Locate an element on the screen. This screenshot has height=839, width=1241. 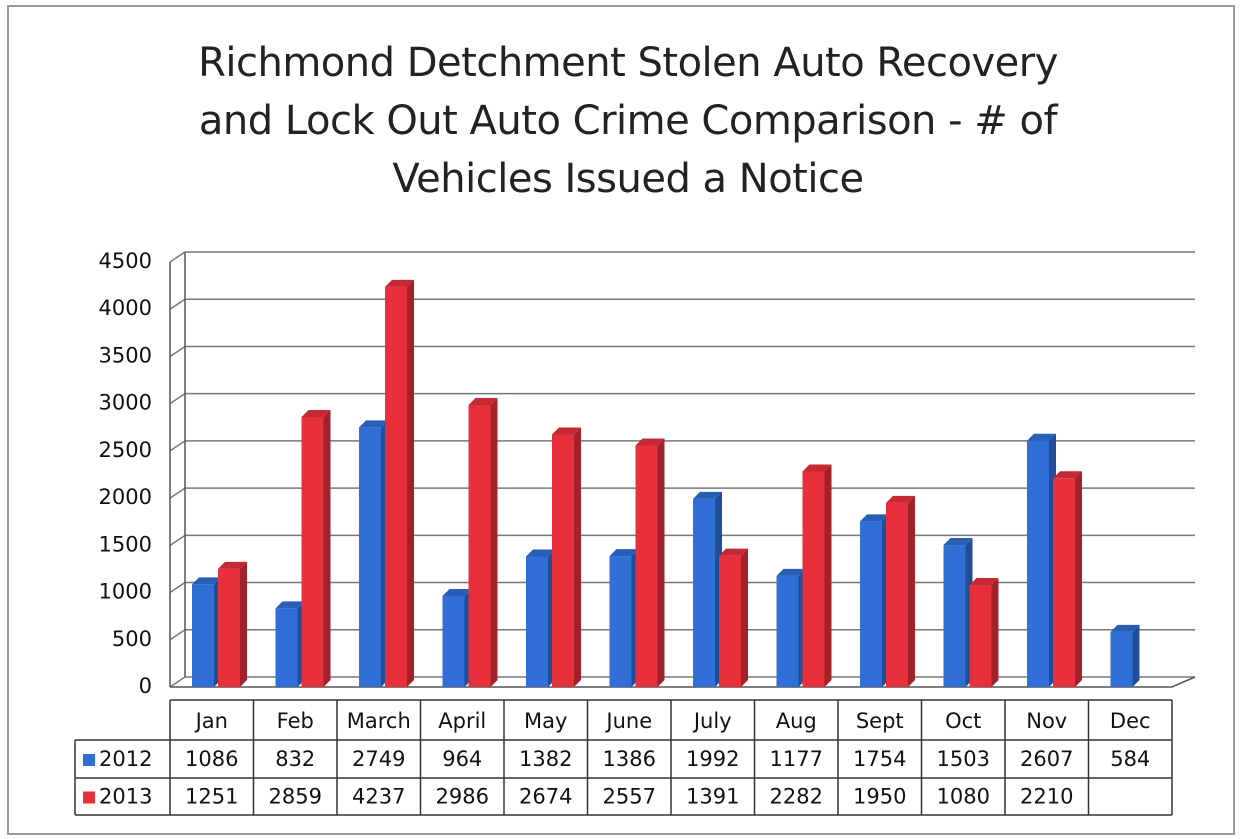
table-value: 1080 is located at coordinates (963, 797).